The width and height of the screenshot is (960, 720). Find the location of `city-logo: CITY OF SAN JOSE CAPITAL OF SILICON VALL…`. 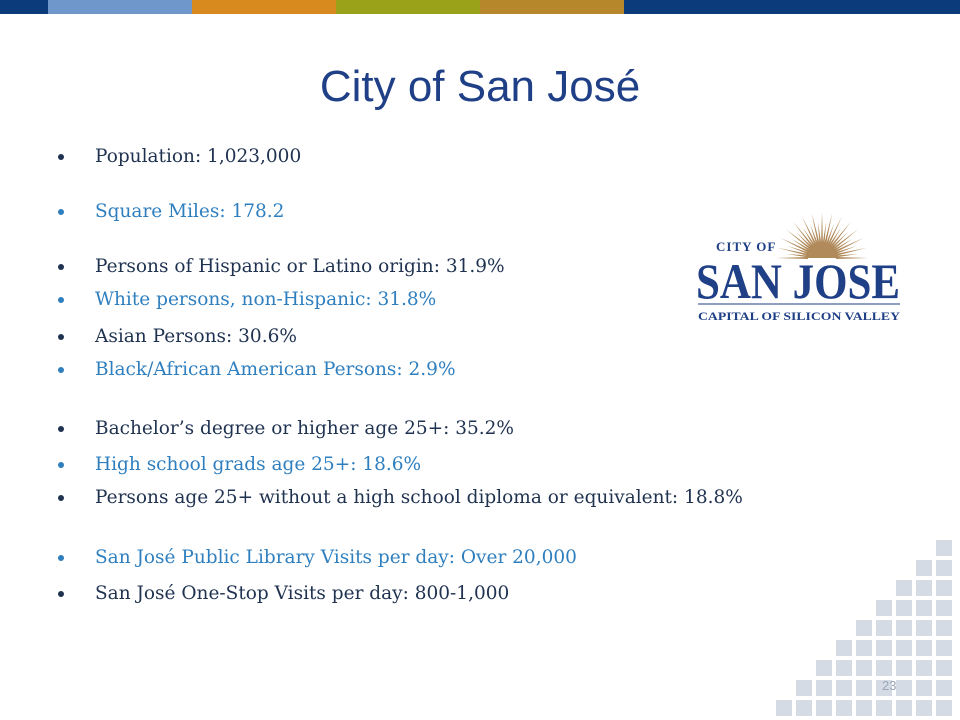

city-logo: CITY OF SAN JOSE CAPITAL OF SILICON VALL… is located at coordinates (798, 267).